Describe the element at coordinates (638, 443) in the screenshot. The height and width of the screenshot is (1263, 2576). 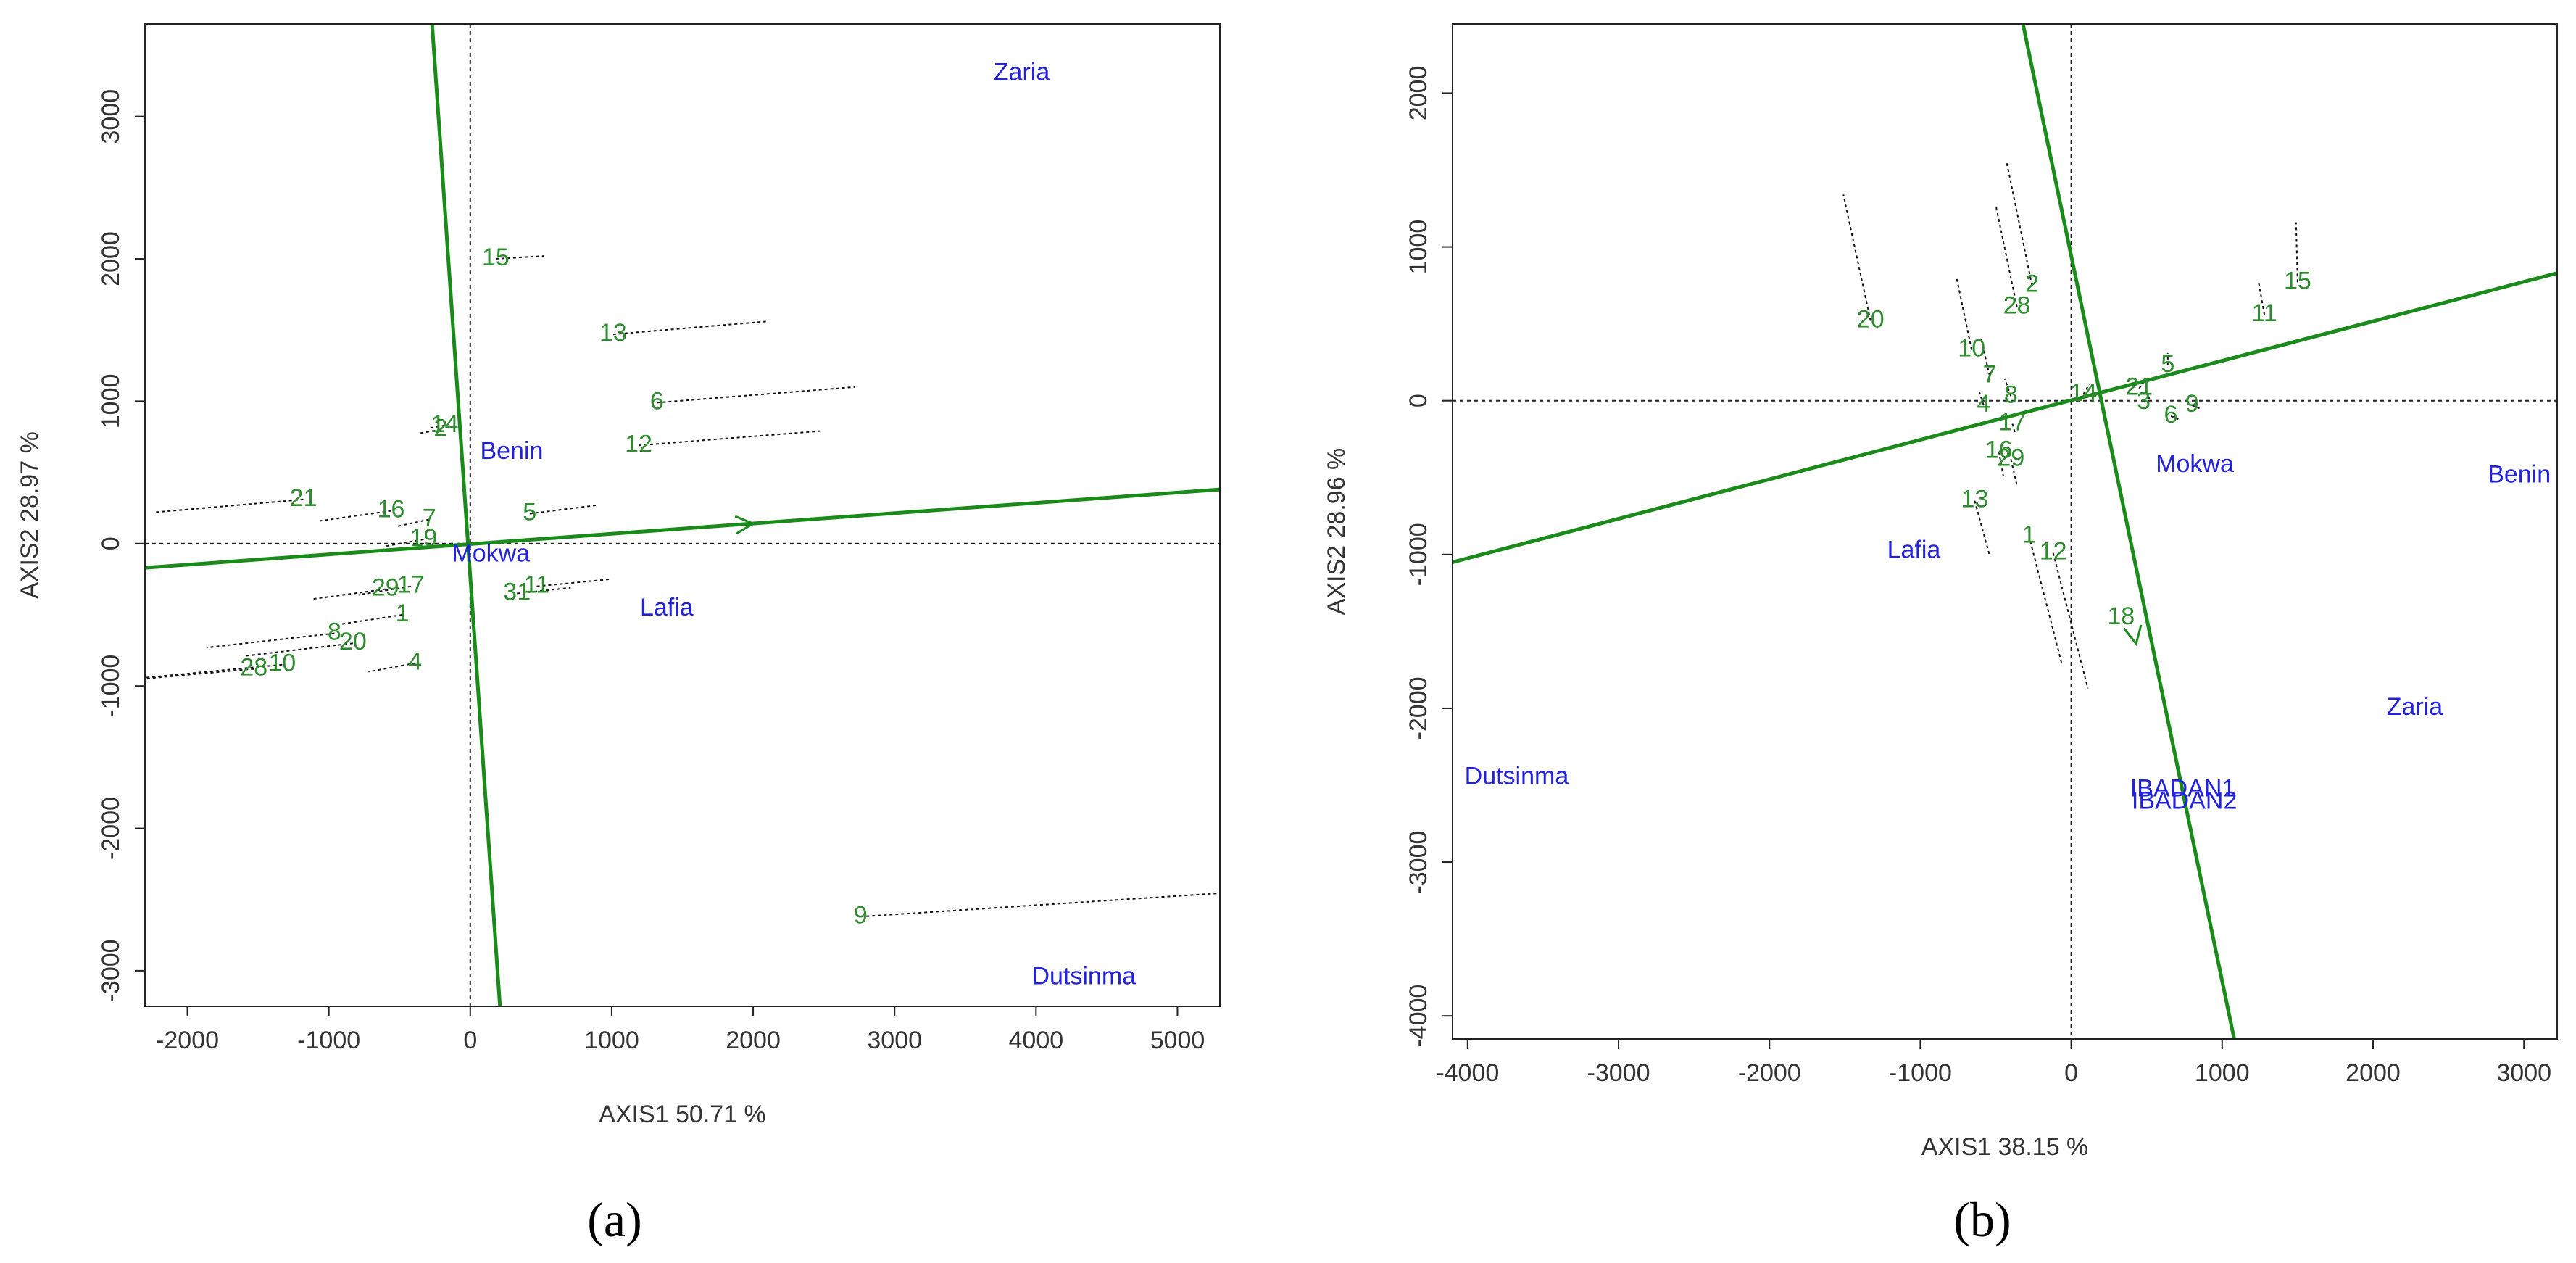
I see `genotype-label: 12` at that location.